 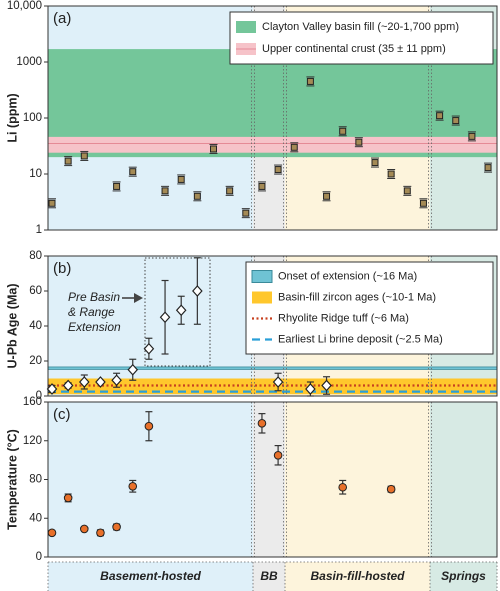 What do you see at coordinates (138, 298) in the screenshot?
I see `annotation-arrow` at bounding box center [138, 298].